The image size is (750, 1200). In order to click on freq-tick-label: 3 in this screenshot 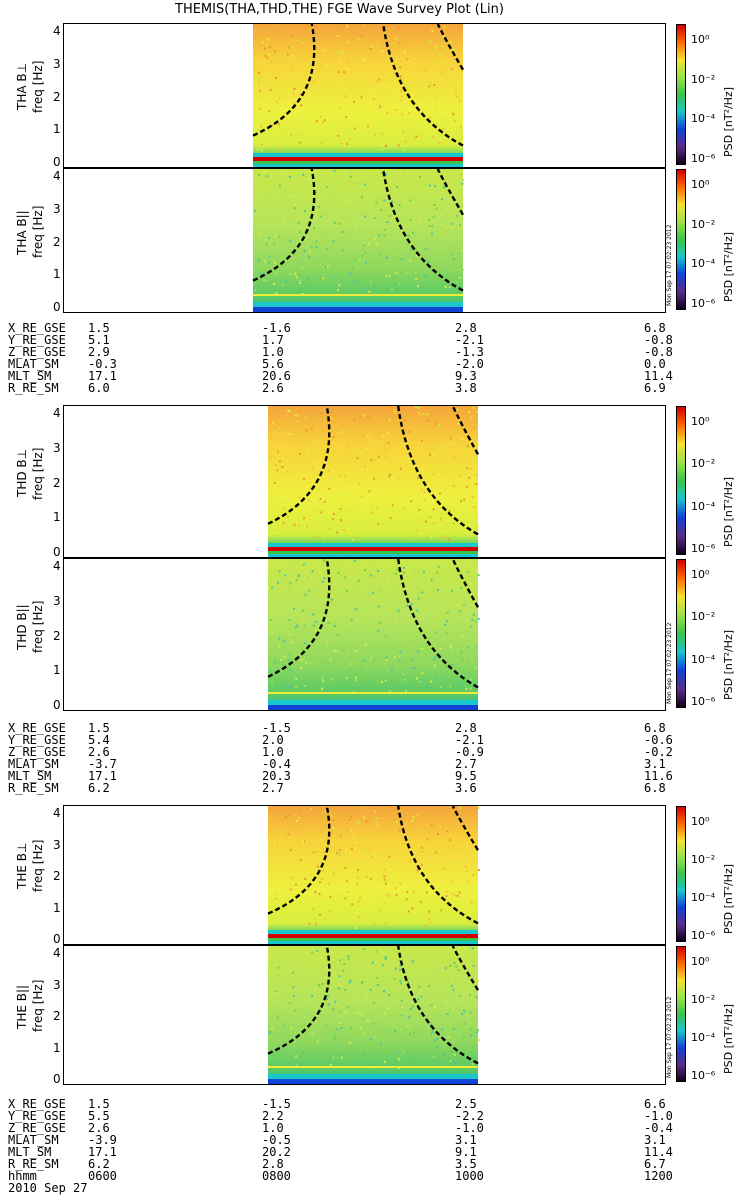, I will do `click(57, 984)`.